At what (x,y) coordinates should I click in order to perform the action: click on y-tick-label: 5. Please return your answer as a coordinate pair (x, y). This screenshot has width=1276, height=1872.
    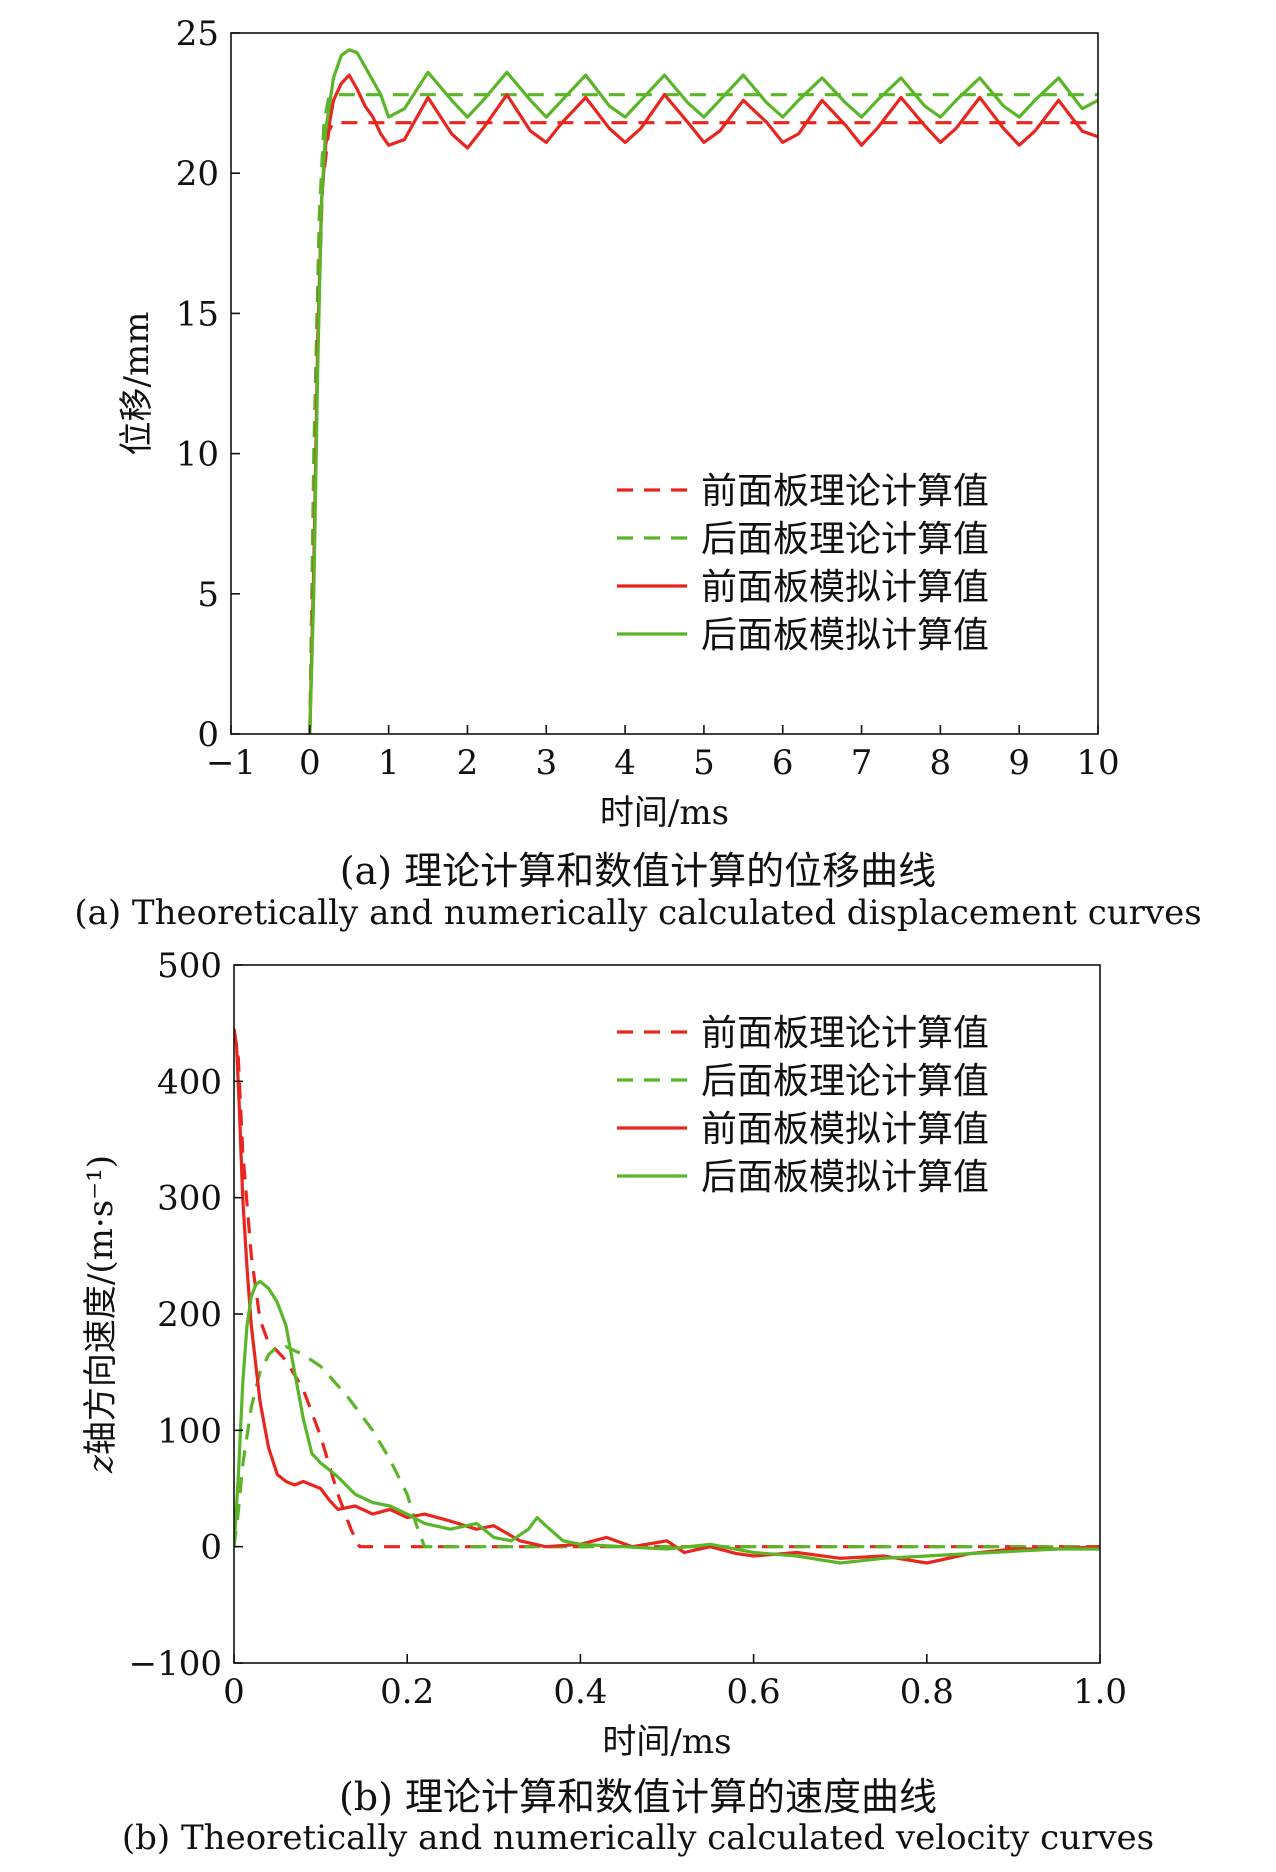
    Looking at the image, I should click on (208, 595).